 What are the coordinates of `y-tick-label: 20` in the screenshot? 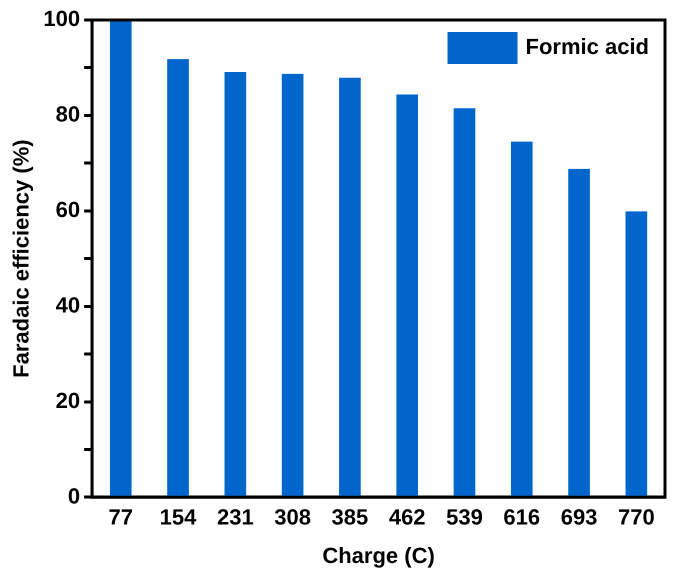 It's located at (68, 400).